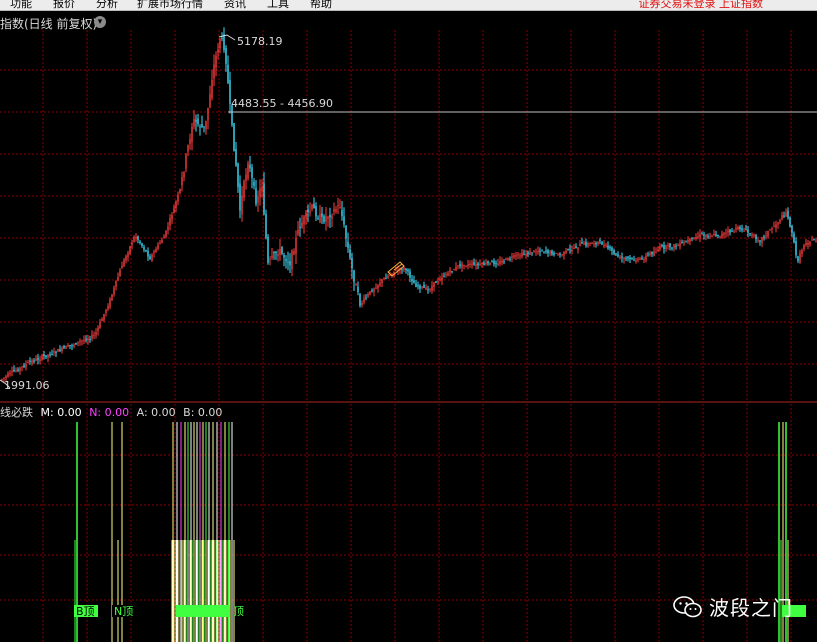 This screenshot has height=642, width=817. Describe the element at coordinates (227, 37) in the screenshot. I see `high-marker-line` at that location.